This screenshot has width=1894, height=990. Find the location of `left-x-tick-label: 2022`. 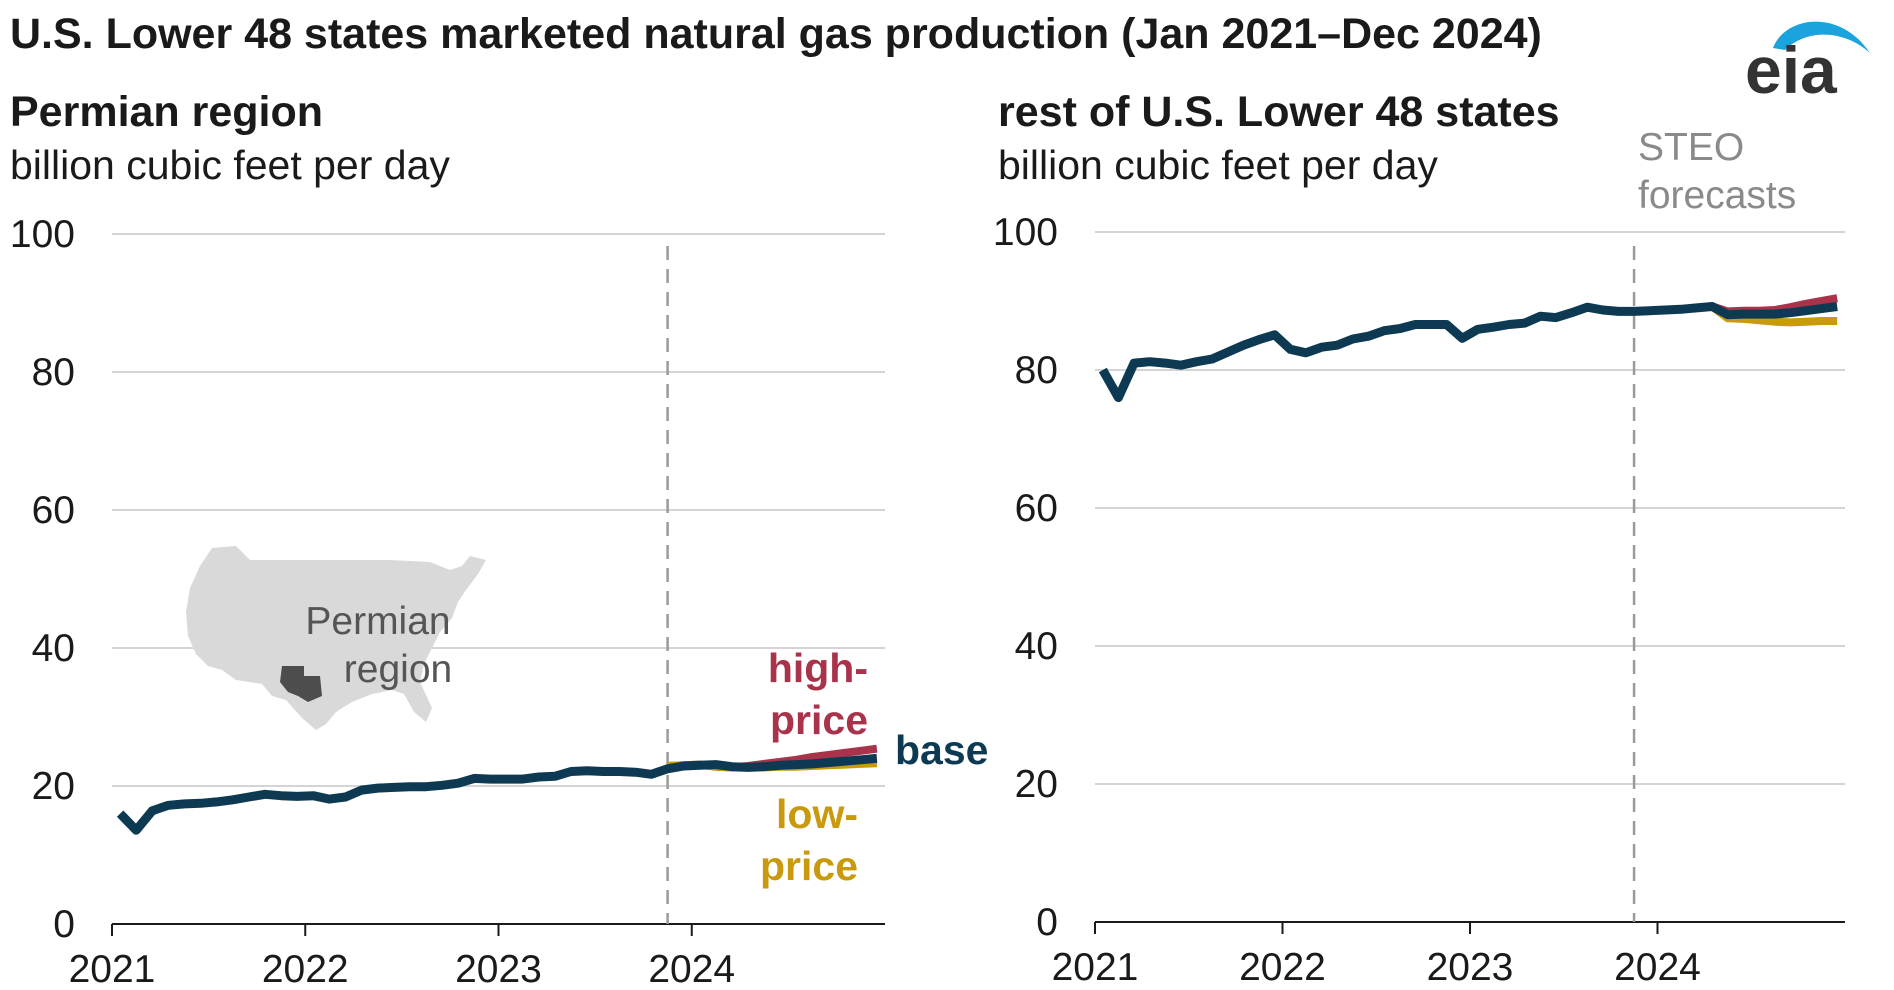

left-x-tick-label: 2022 is located at coordinates (305, 969).